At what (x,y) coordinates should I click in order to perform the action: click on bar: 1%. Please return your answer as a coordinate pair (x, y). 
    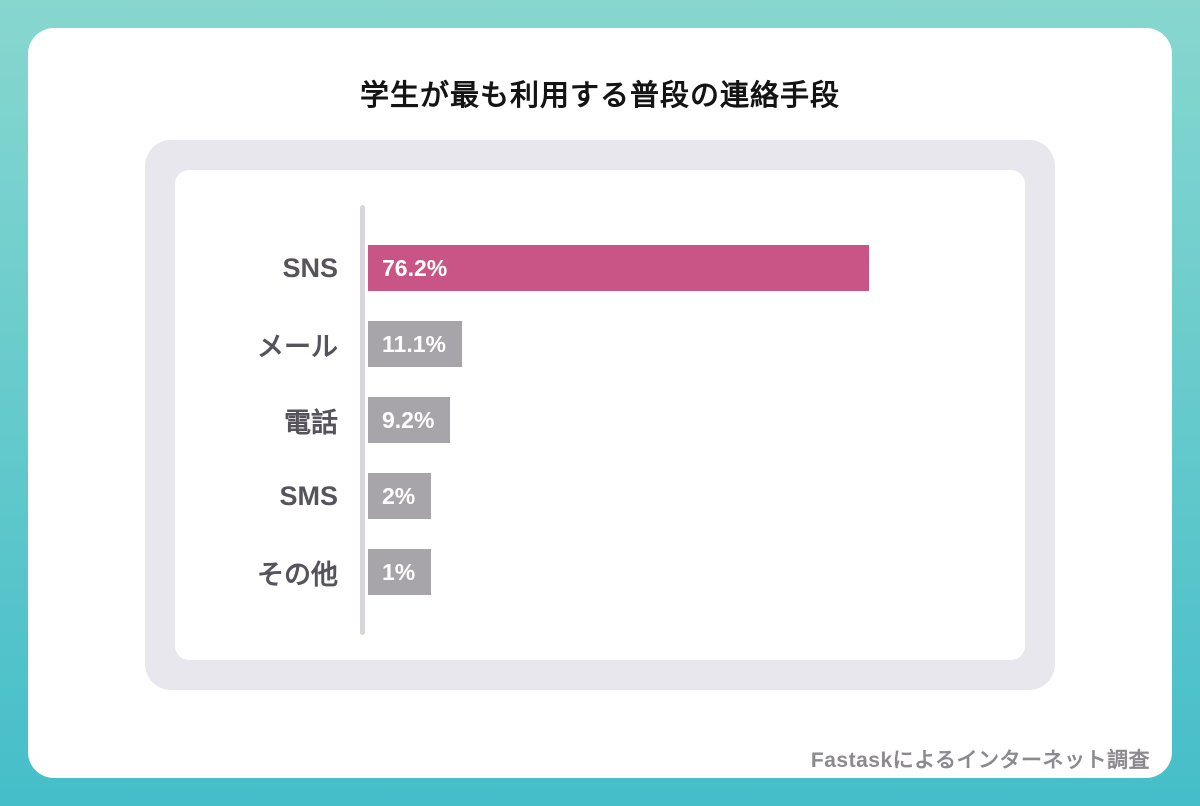
    Looking at the image, I should click on (400, 572).